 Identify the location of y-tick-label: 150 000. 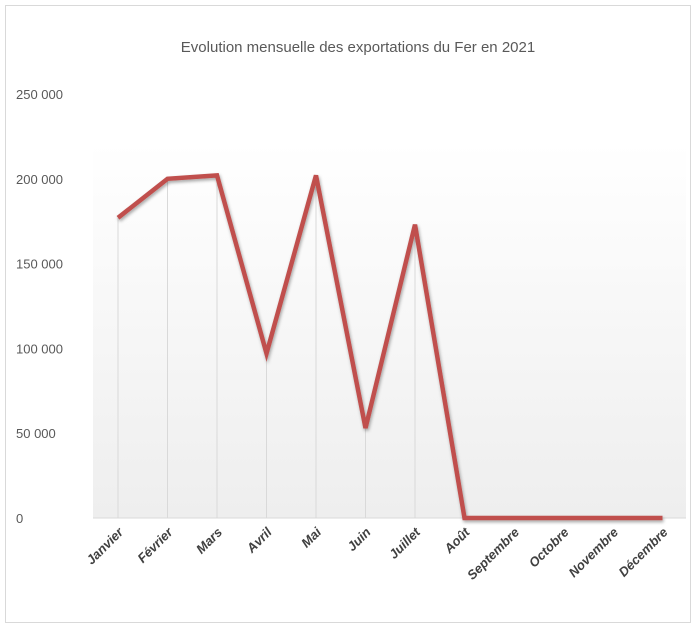
(39, 264).